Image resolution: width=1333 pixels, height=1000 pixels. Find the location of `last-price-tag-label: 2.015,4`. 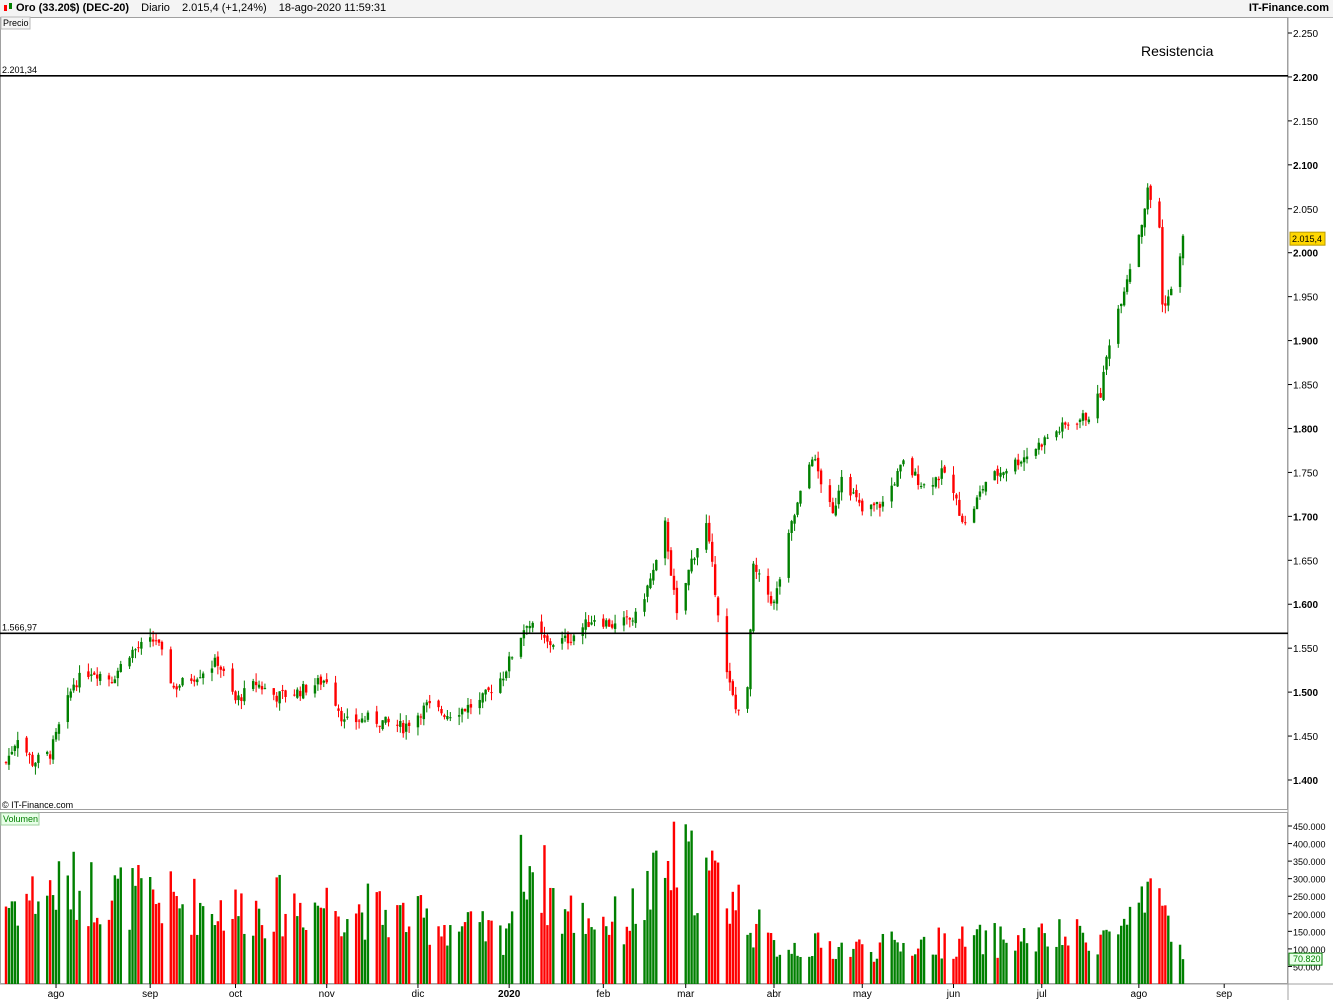

last-price-tag-label: 2.015,4 is located at coordinates (1307, 239).